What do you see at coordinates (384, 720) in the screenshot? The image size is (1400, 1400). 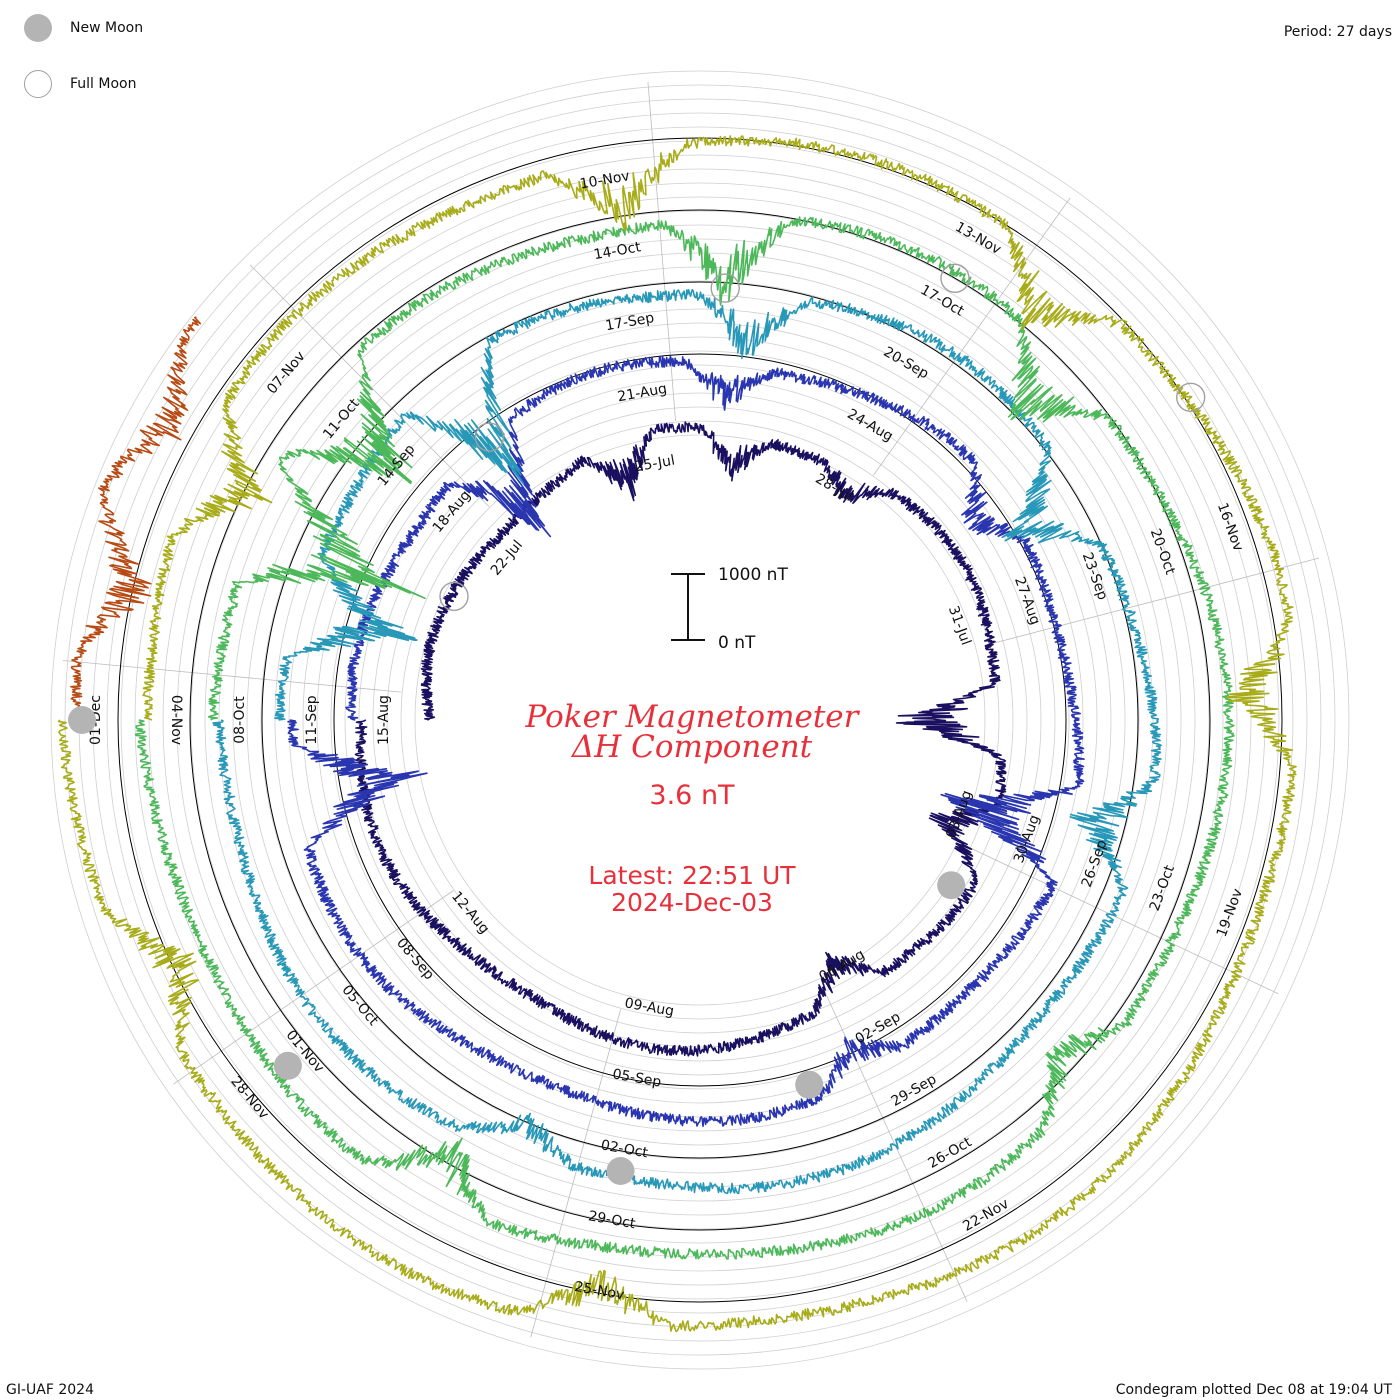 I see `date-tick-label: 15-Aug` at bounding box center [384, 720].